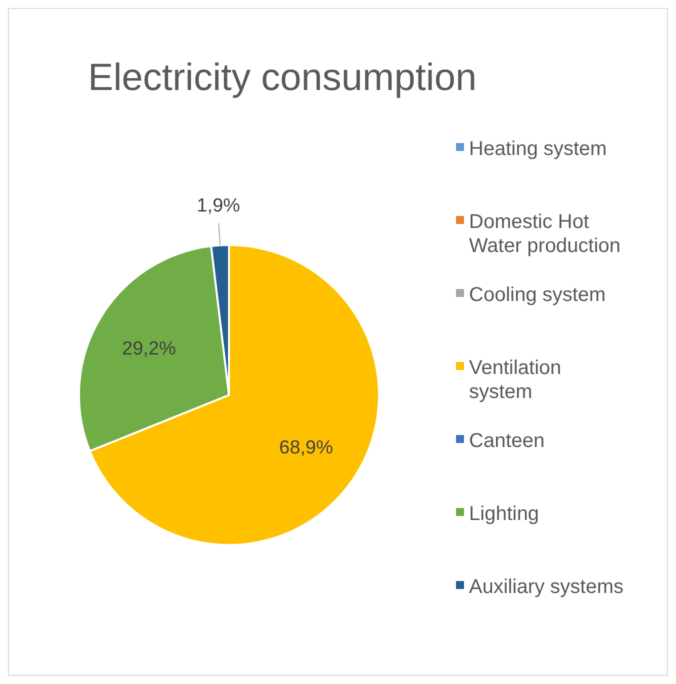  What do you see at coordinates (306, 448) in the screenshot?
I see `data-label: 68,9%` at bounding box center [306, 448].